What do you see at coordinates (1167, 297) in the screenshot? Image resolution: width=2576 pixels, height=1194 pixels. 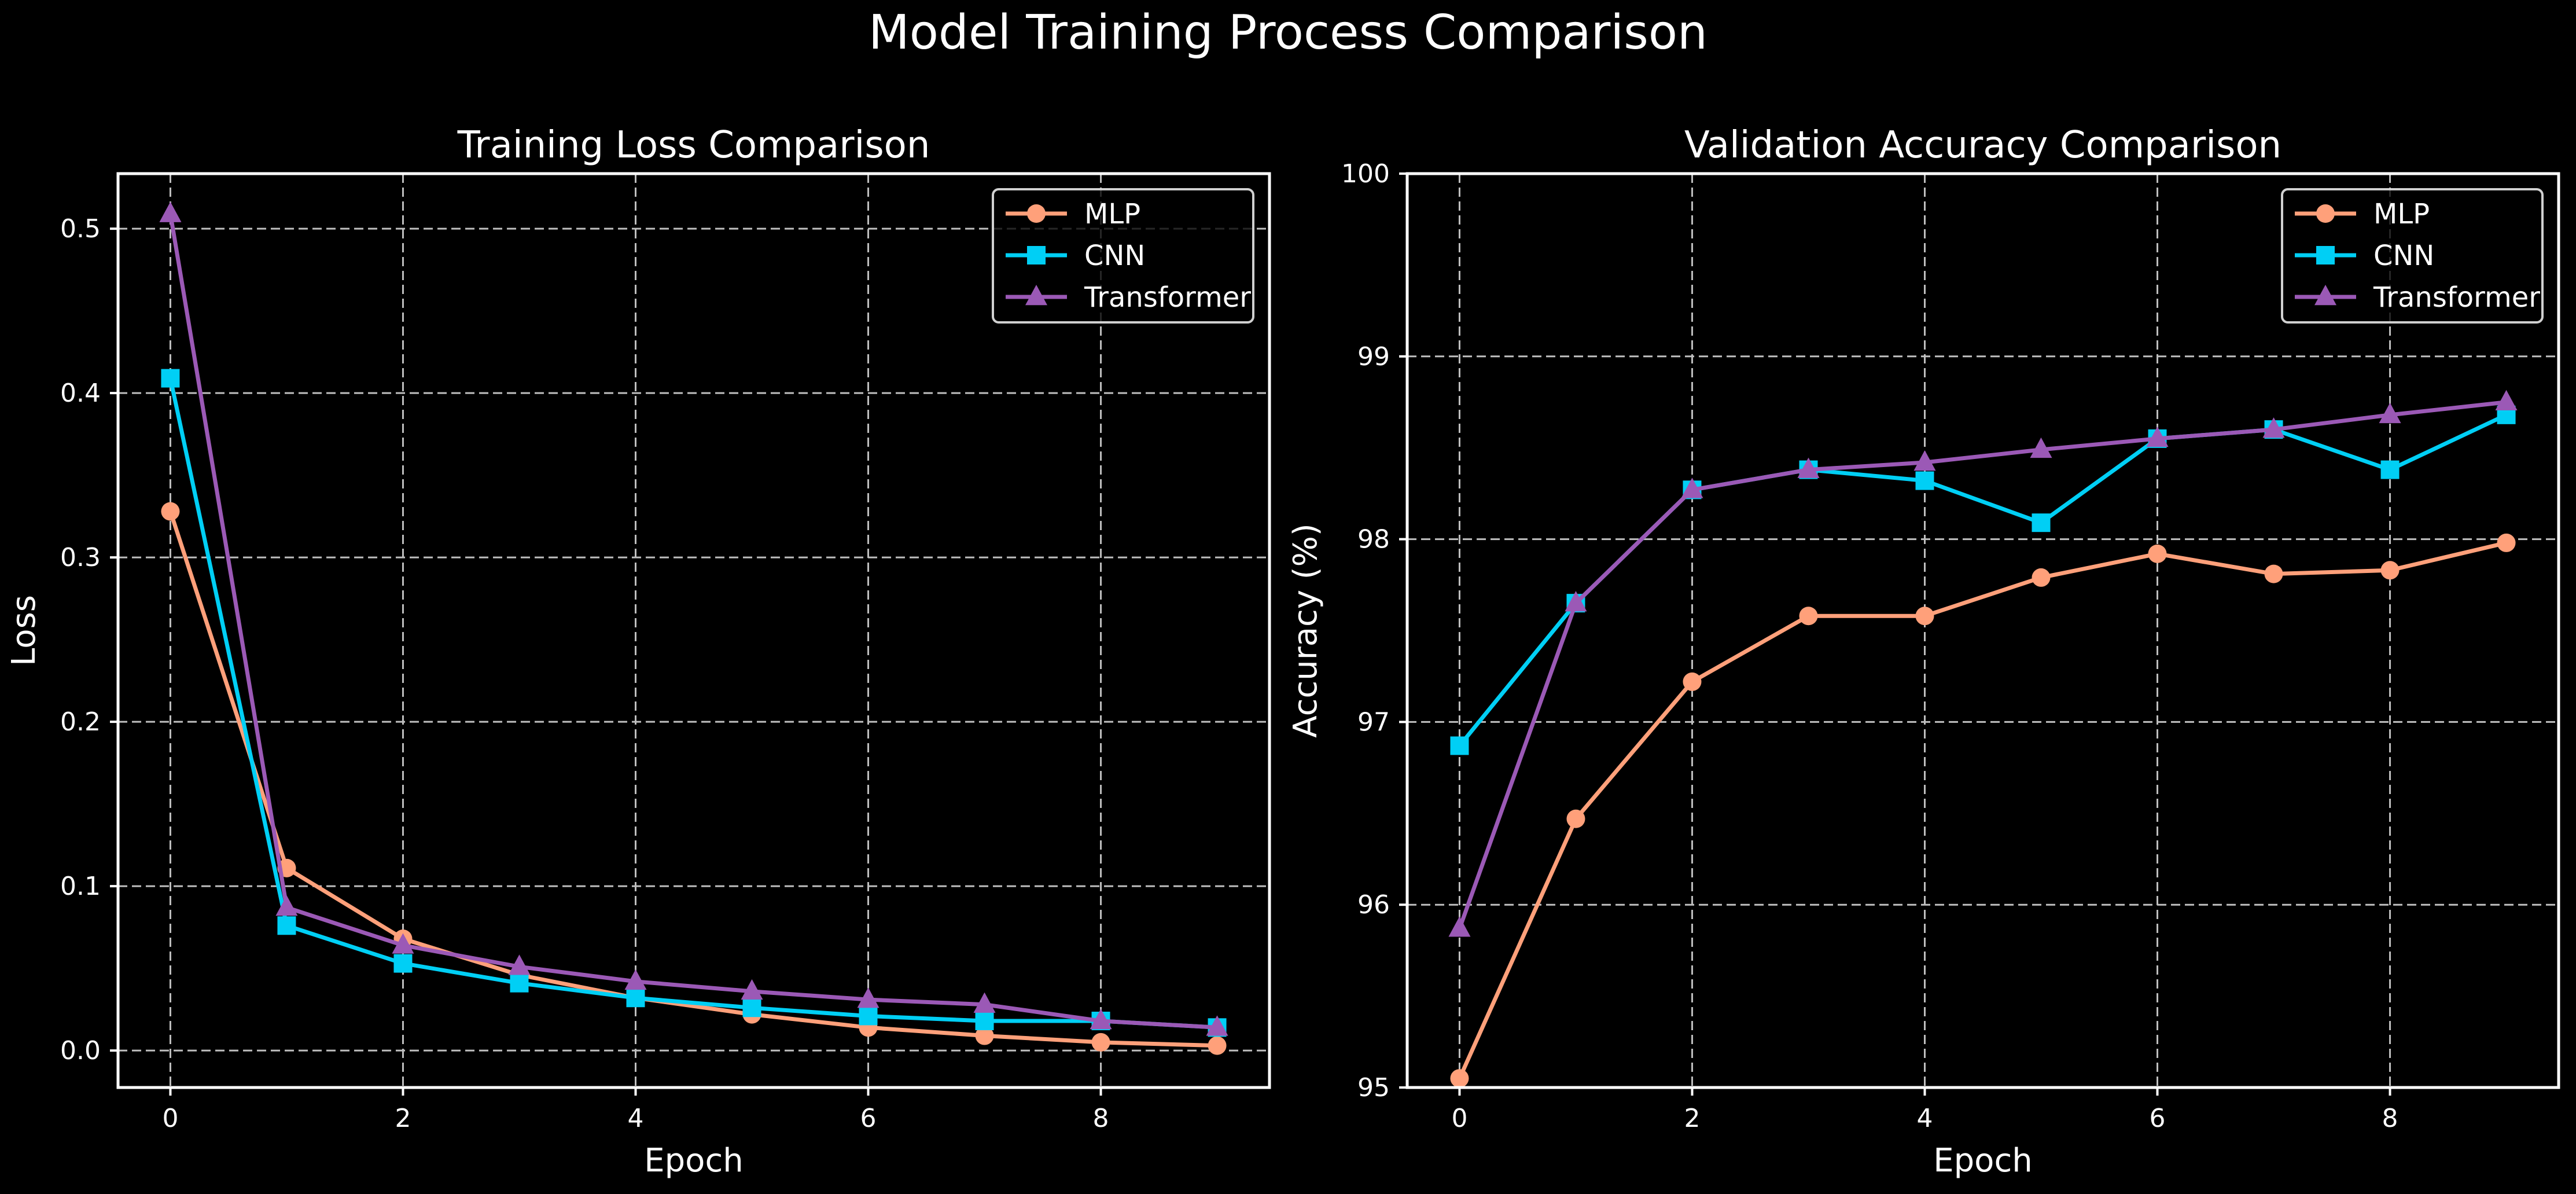 I see `loss-legend-transformer-label: Transformer` at bounding box center [1167, 297].